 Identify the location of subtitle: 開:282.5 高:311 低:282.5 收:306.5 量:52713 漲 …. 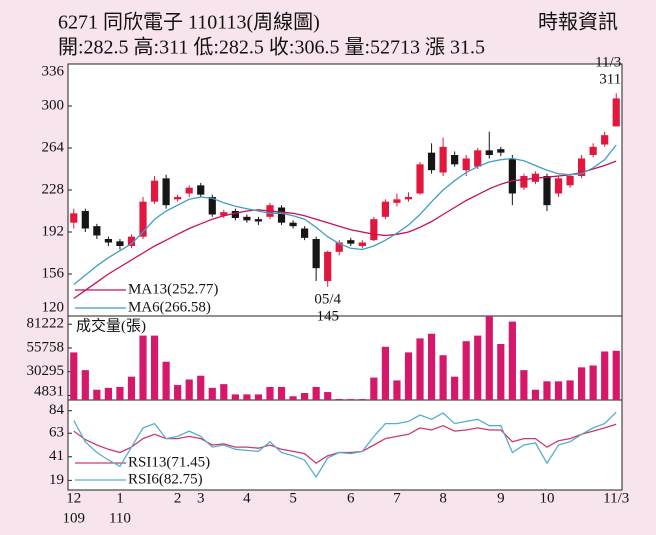
(271, 47).